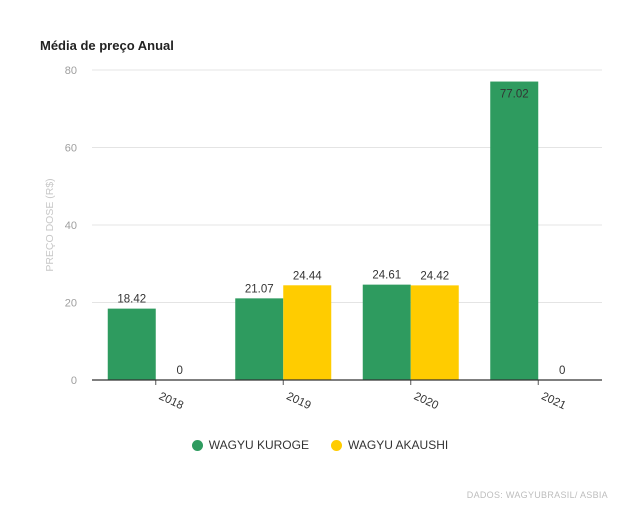 Image resolution: width=640 pixels, height=513 pixels. Describe the element at coordinates (171, 401) in the screenshot. I see `x-tick-label-2018: 2018` at that location.